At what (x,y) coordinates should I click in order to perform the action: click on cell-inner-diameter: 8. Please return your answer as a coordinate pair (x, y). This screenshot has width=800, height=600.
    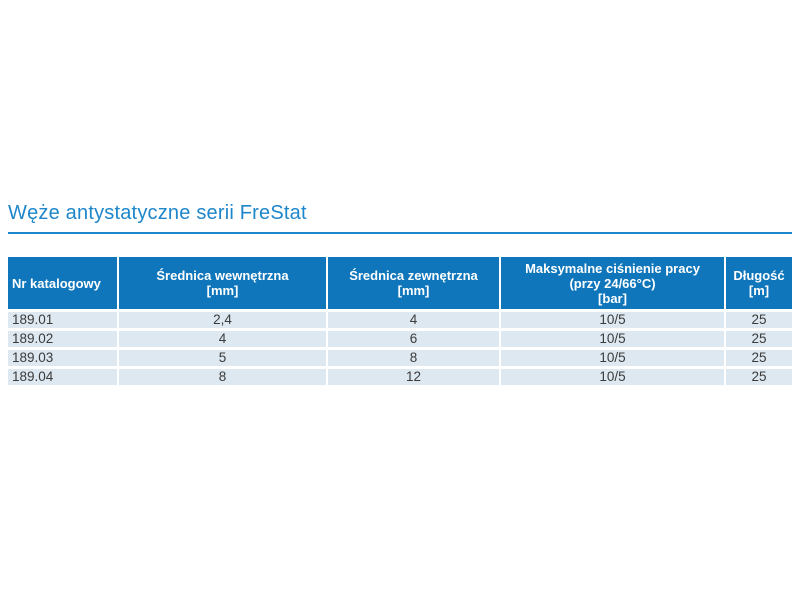
    Looking at the image, I should click on (222, 375).